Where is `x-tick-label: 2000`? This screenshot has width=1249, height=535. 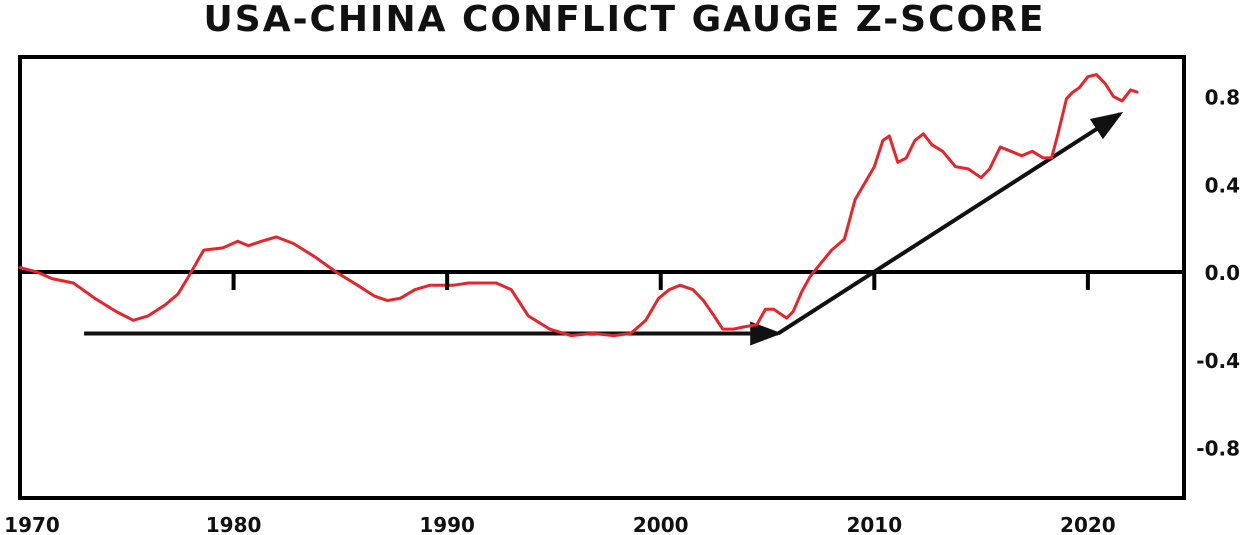 x-tick-label: 2000 is located at coordinates (661, 524).